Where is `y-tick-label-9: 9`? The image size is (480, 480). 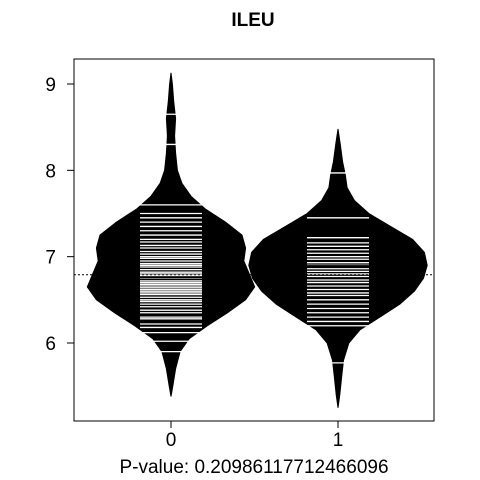
y-tick-label-9: 9 is located at coordinates (50, 85).